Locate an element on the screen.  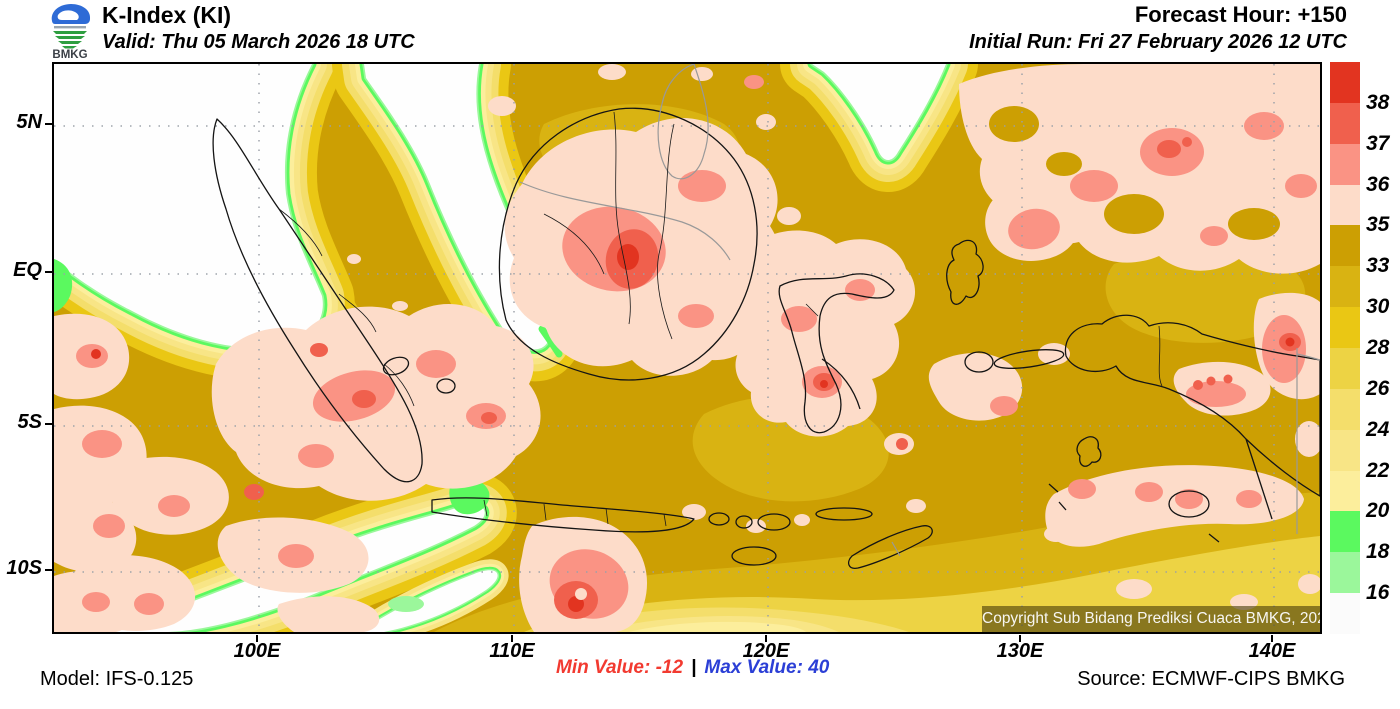
colorbar-label: 20 is located at coordinates (1378, 510).